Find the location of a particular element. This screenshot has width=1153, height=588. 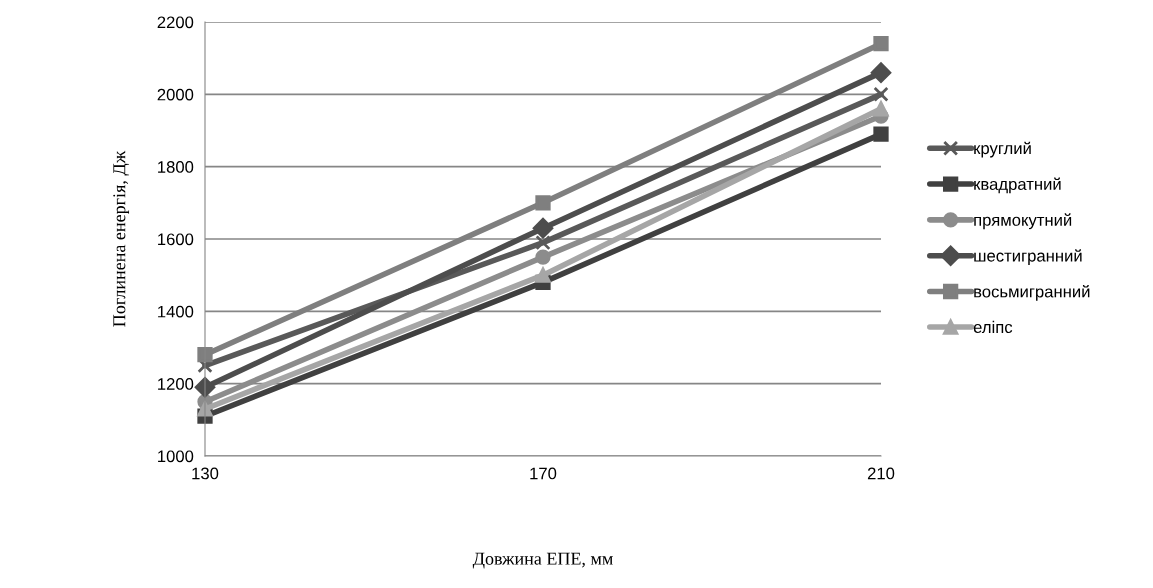

y-tick-label: 2200 is located at coordinates (175, 22).